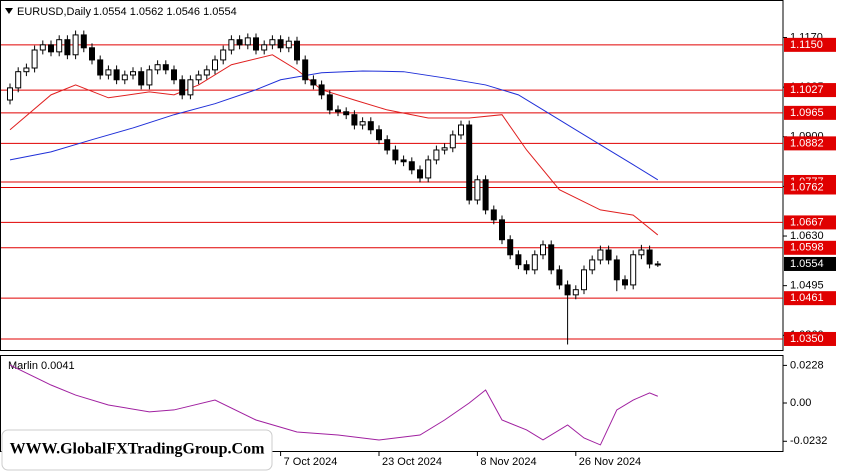  Describe the element at coordinates (610, 462) in the screenshot. I see `x-tick-label: 26 Nov 2024` at that location.